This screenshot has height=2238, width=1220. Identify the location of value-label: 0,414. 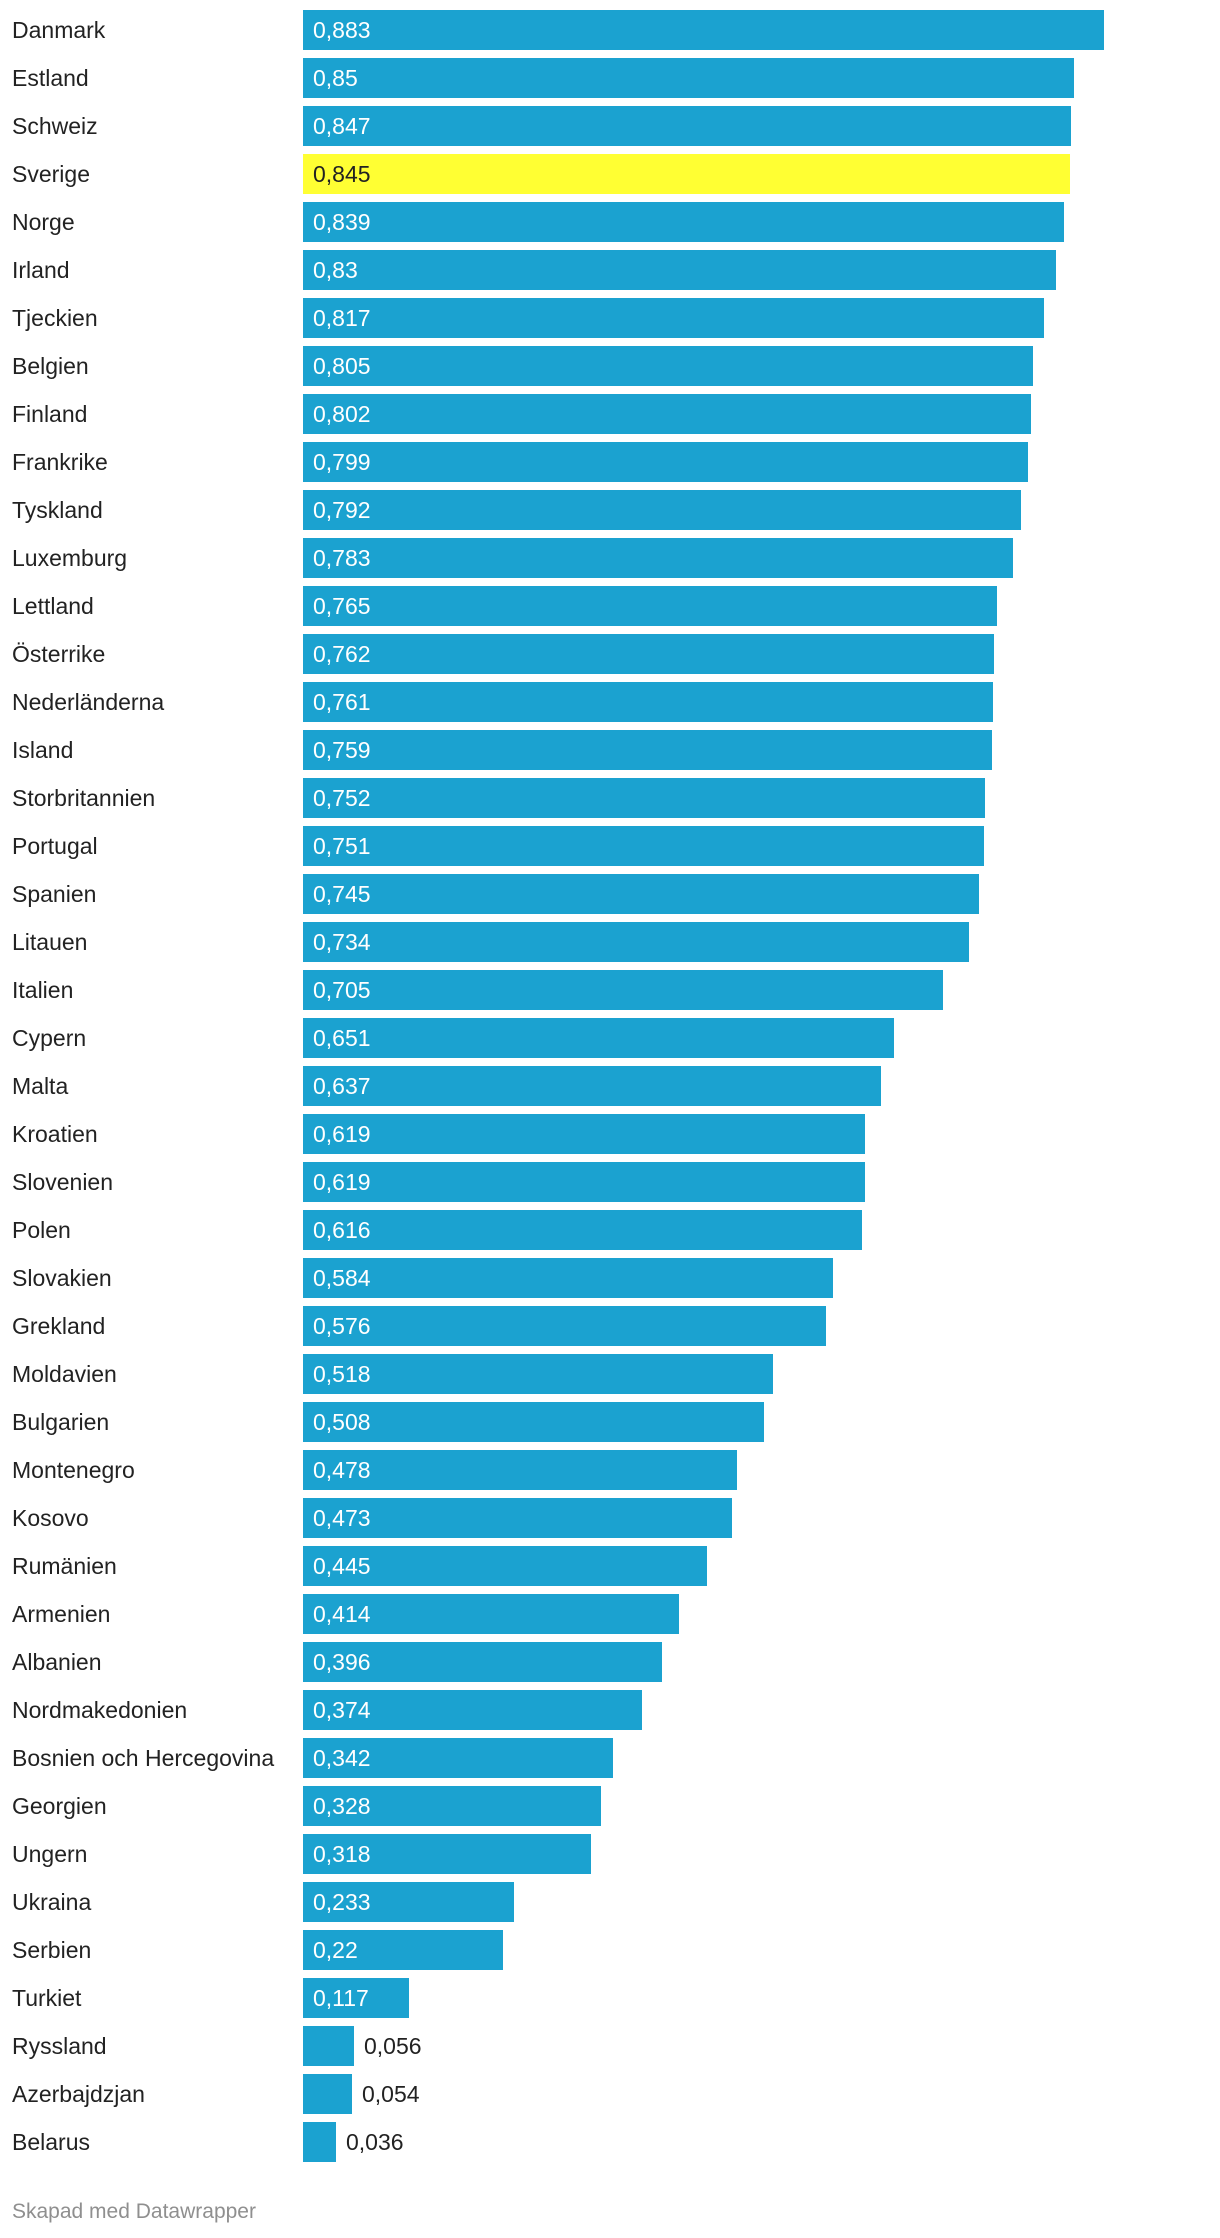
(342, 1614).